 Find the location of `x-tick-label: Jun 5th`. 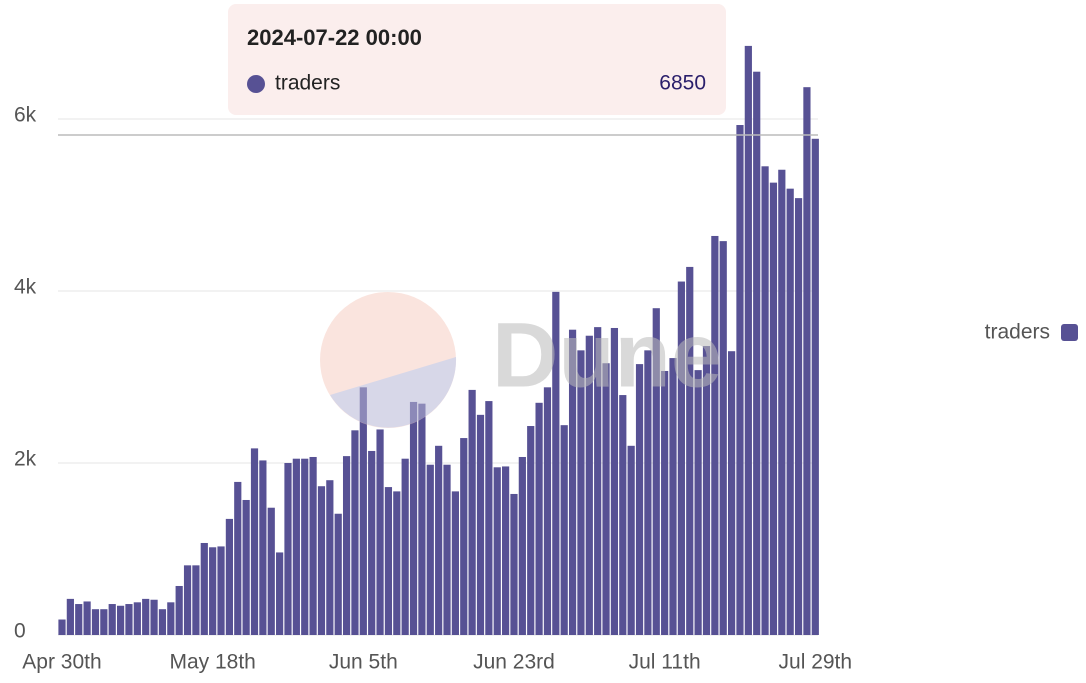

x-tick-label: Jun 5th is located at coordinates (363, 662).